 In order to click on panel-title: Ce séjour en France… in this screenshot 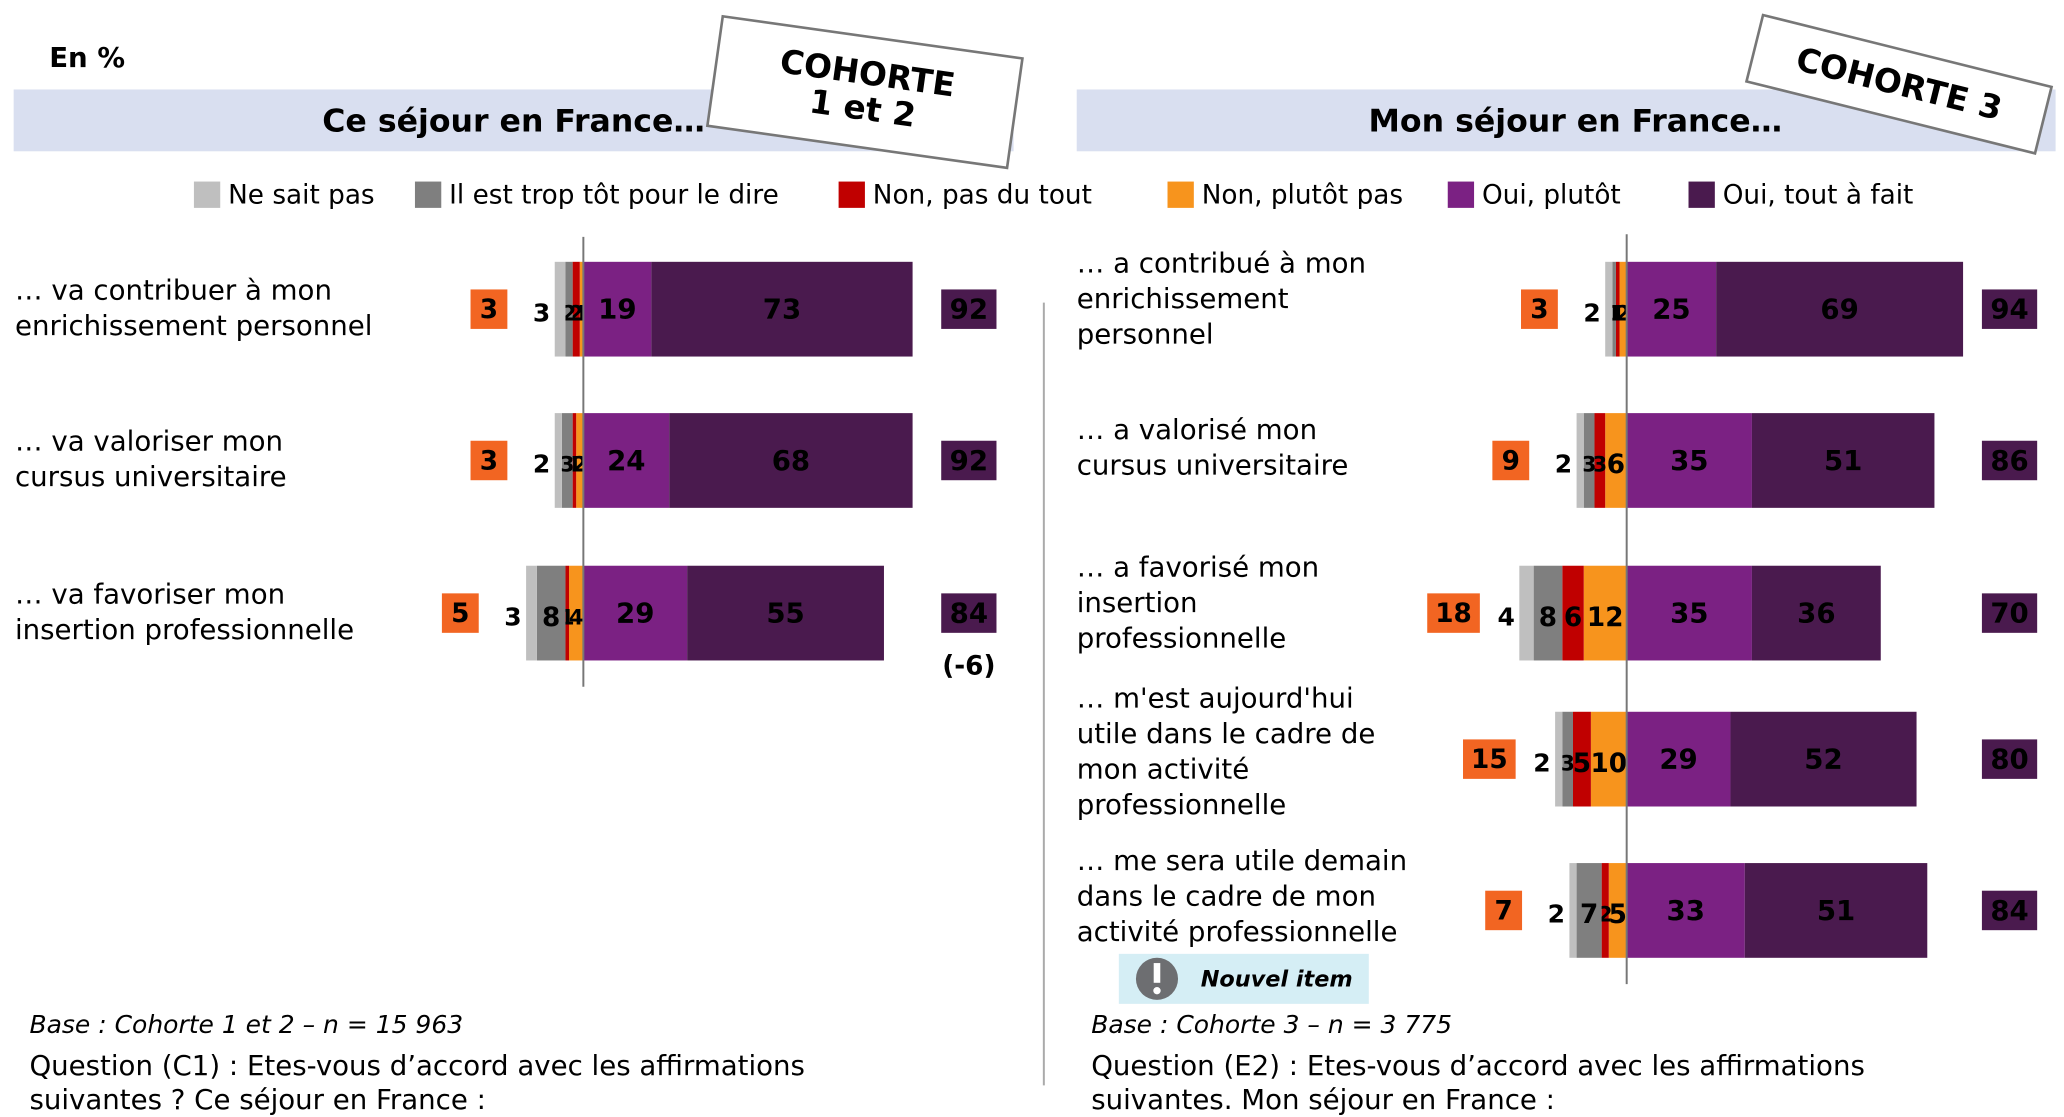, I will do `click(513, 121)`.